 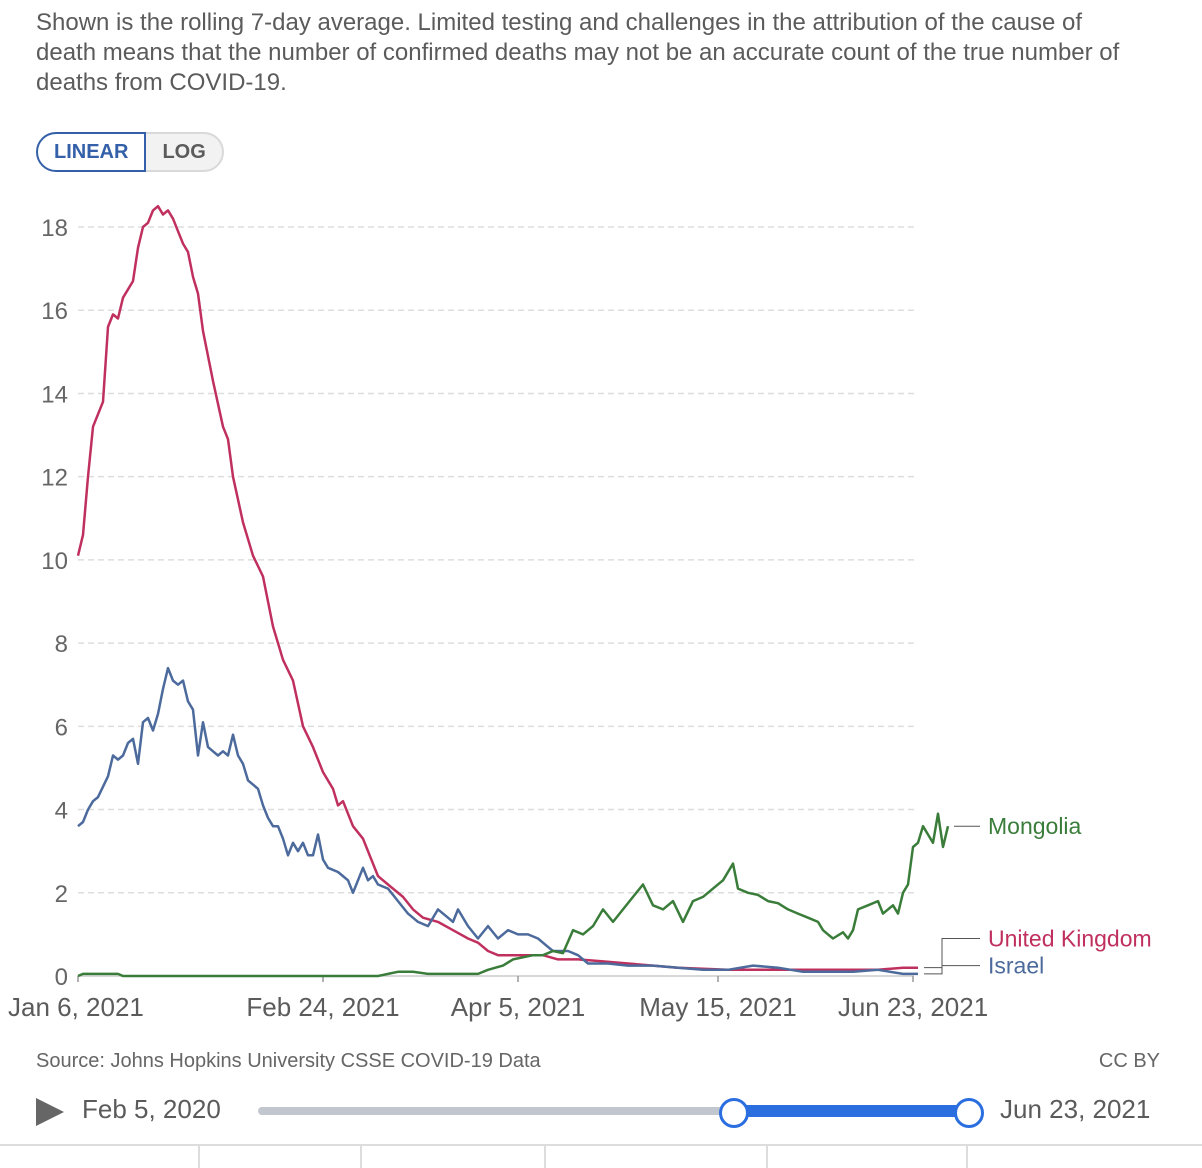 What do you see at coordinates (850, 1111) in the screenshot?
I see `timeline-selected-range` at bounding box center [850, 1111].